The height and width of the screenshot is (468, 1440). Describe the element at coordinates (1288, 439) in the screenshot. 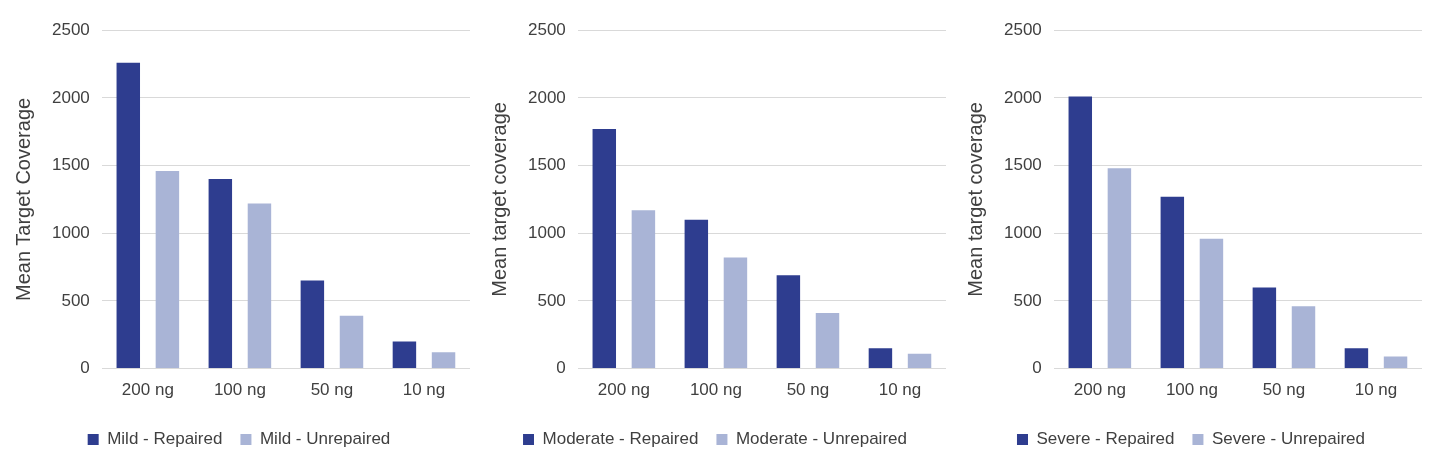

I see `legend-label: Severe - Unrepaired` at that location.